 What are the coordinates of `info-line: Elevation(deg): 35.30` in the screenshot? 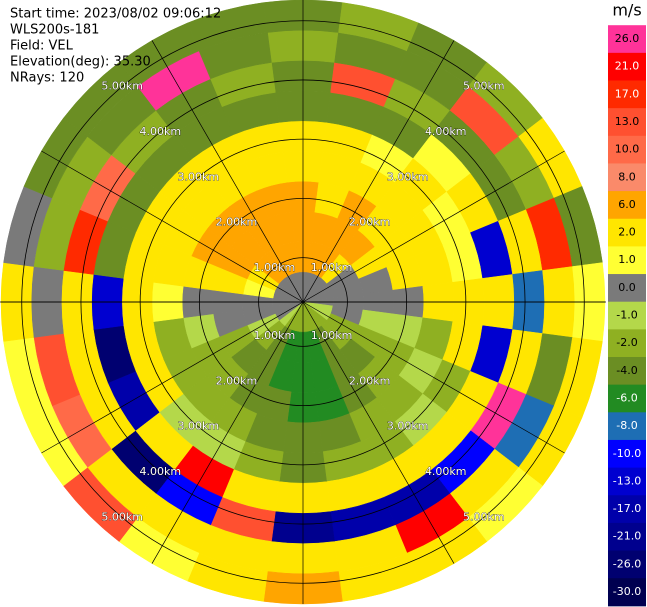 It's located at (80, 62).